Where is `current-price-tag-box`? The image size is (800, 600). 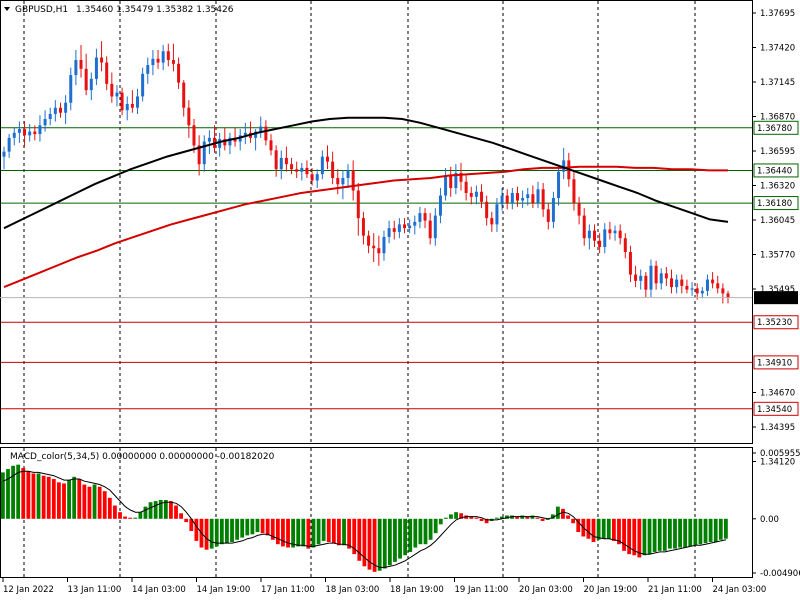
current-price-tag-box is located at coordinates (776, 298).